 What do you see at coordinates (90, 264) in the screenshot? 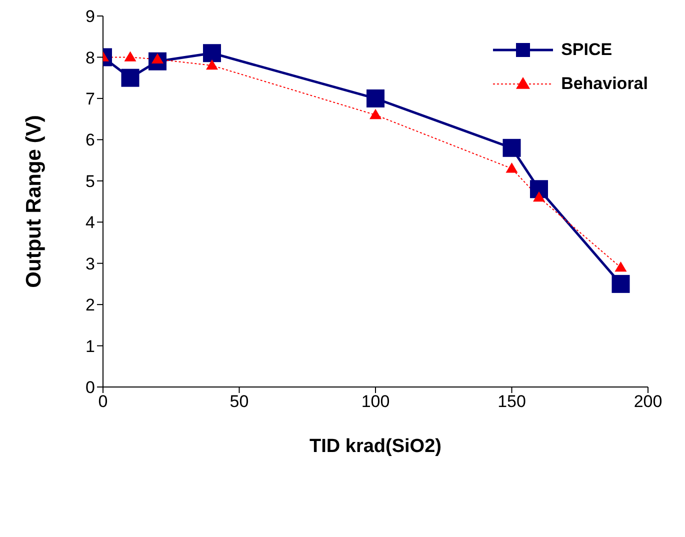
I see `y-tick-label: 3` at bounding box center [90, 264].